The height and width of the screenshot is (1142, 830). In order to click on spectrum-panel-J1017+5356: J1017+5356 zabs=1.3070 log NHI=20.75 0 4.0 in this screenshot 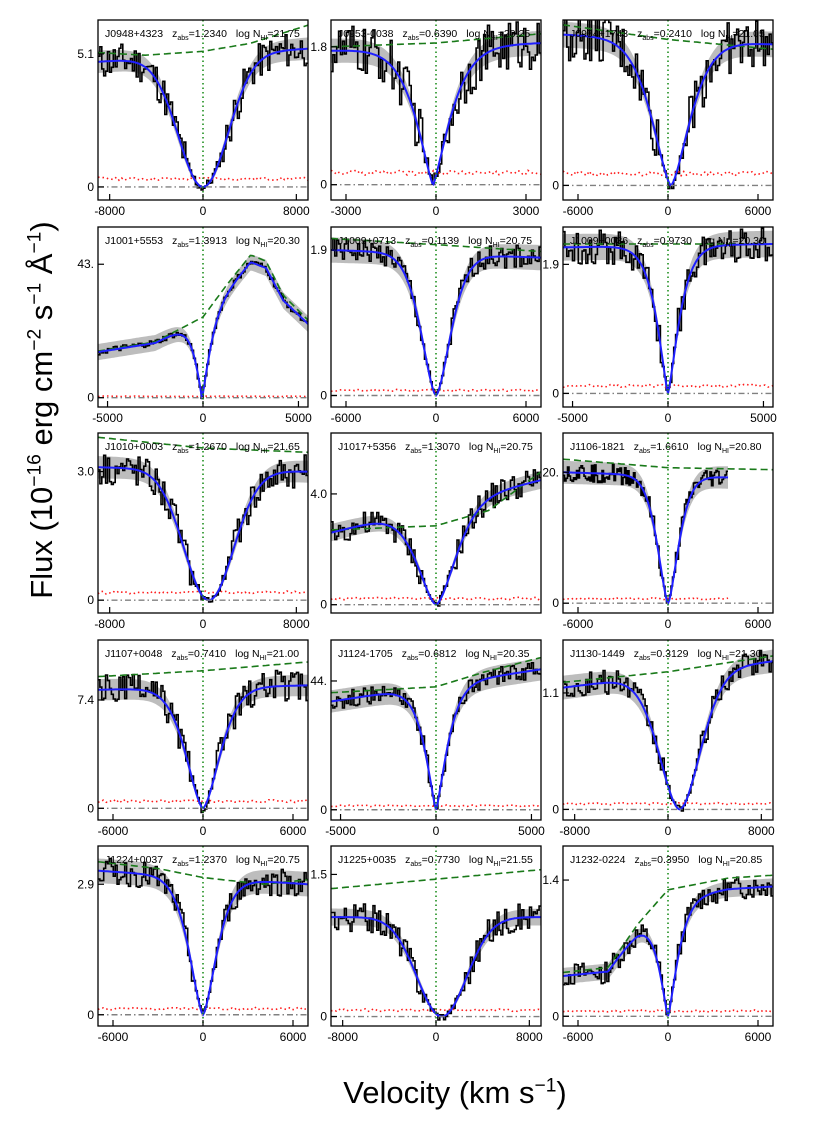, I will do `click(426, 523)`.